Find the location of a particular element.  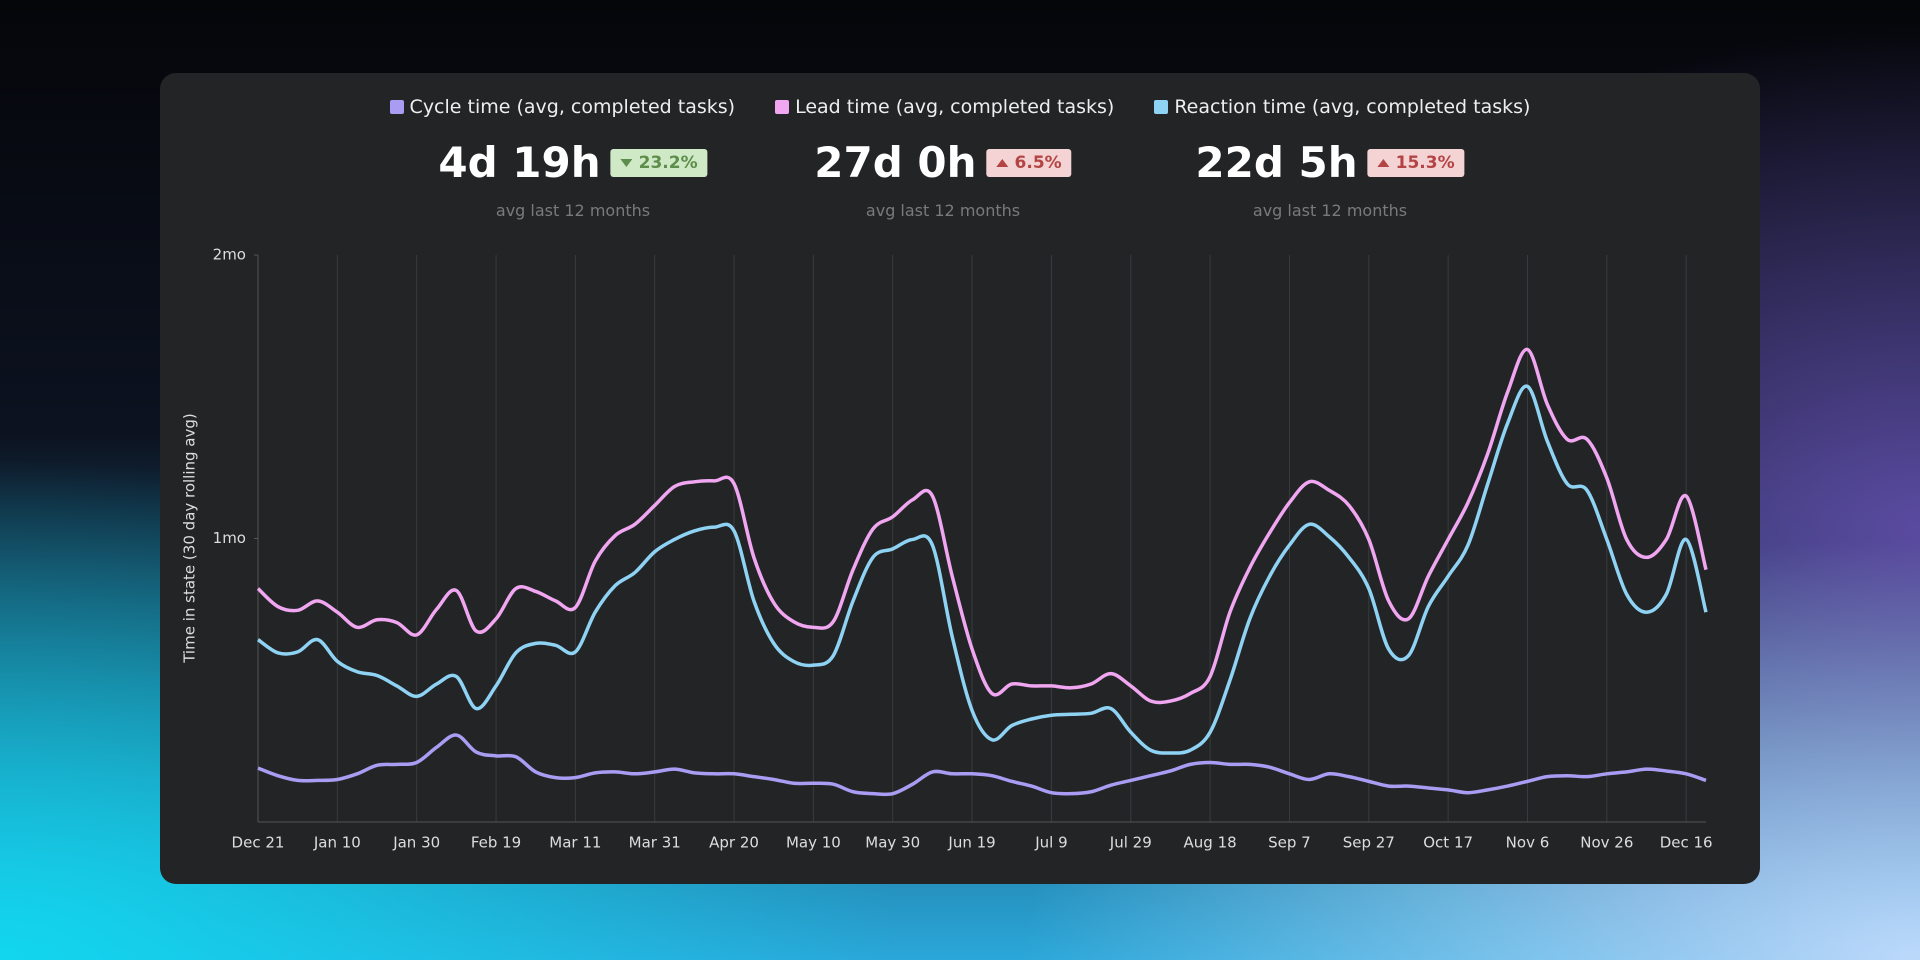

x-tick-label: May 10 is located at coordinates (813, 843).